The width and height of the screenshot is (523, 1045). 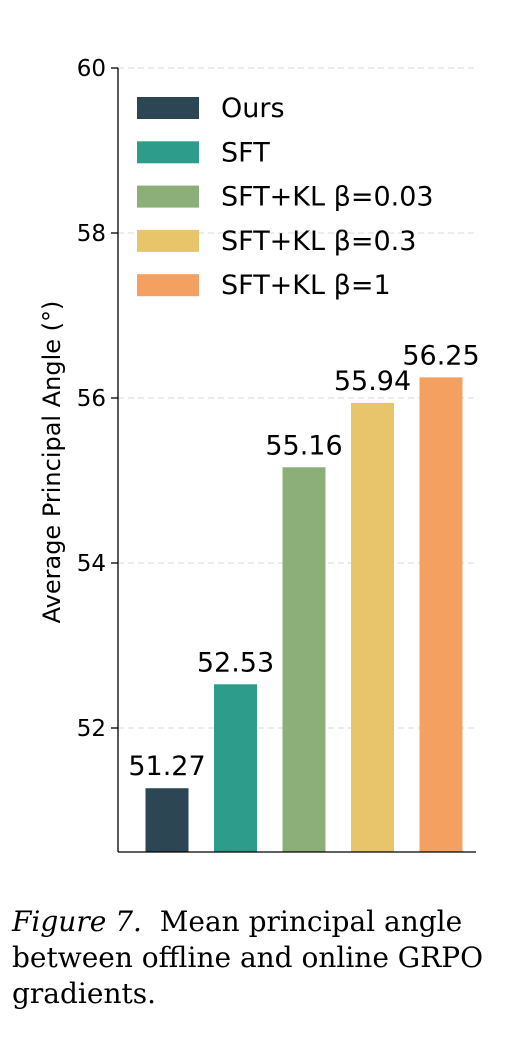 What do you see at coordinates (327, 197) in the screenshot?
I see `legend-label: SFT+KL β=0.03` at bounding box center [327, 197].